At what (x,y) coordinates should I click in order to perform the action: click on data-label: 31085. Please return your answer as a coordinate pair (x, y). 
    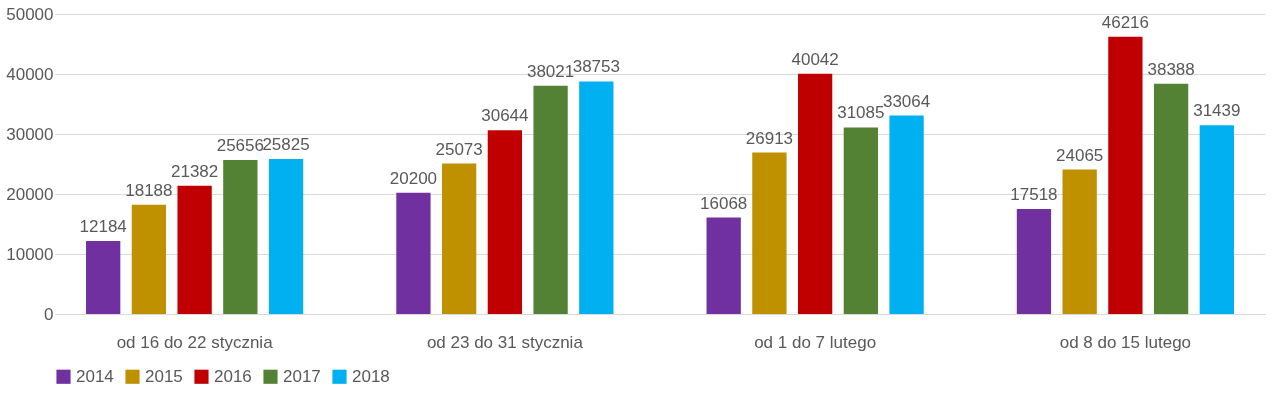
    Looking at the image, I should click on (861, 113).